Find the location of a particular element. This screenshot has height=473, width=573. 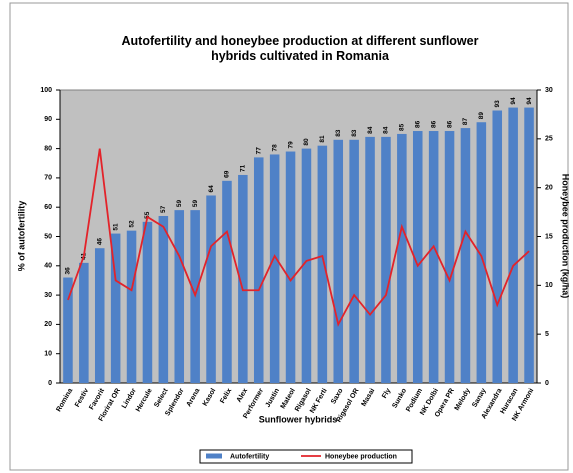

data-label: 81 is located at coordinates (322, 139).